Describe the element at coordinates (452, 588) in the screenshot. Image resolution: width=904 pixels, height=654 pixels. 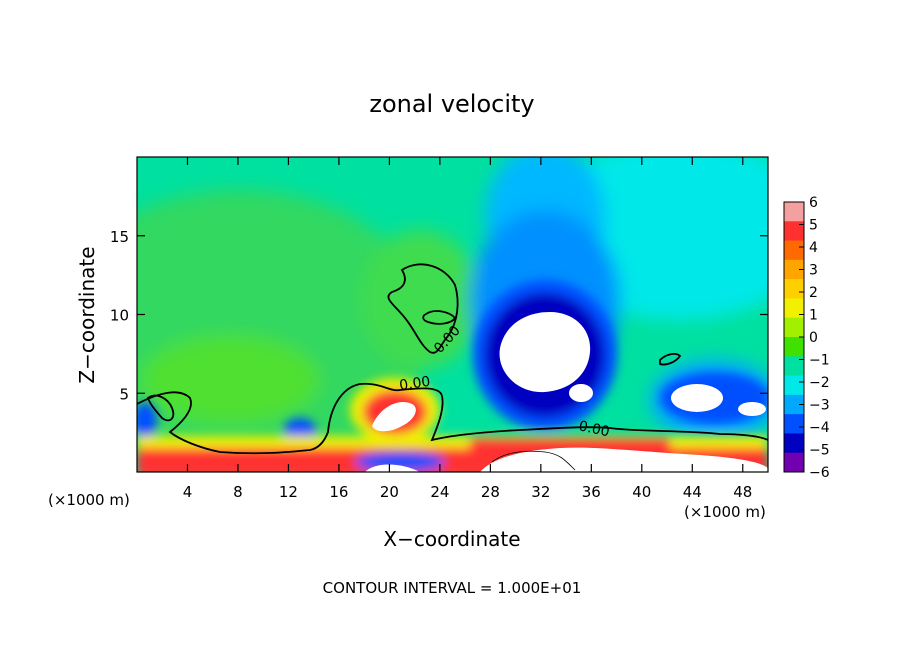
I see `contour-interval-note: CONTOUR INTERVAL = 1.000E+01` at that location.